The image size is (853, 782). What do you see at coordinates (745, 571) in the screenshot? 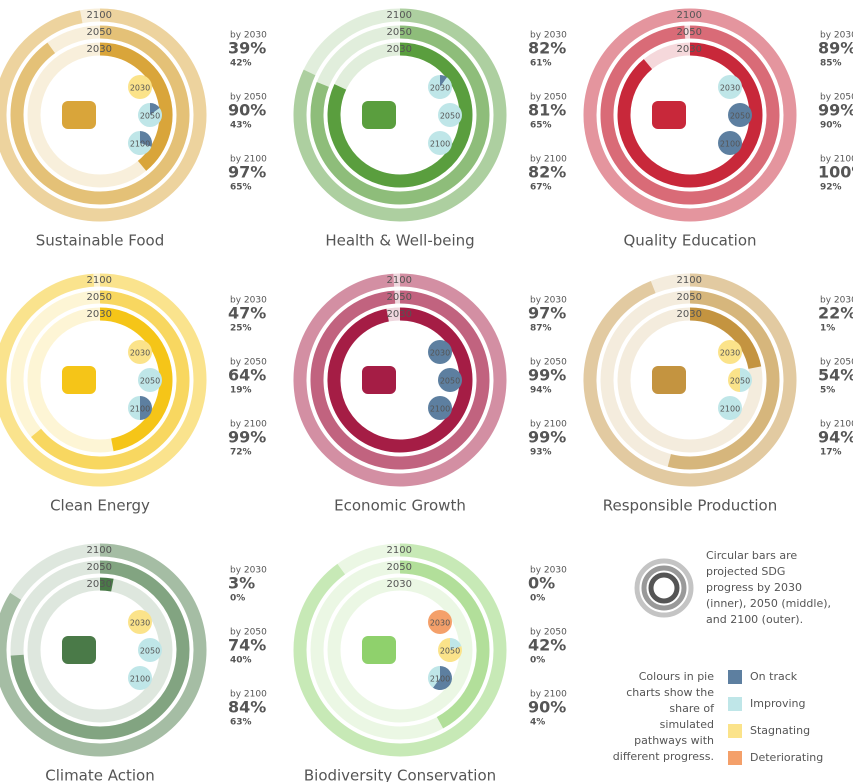
I see `ring-note: projected SDG` at bounding box center [745, 571].